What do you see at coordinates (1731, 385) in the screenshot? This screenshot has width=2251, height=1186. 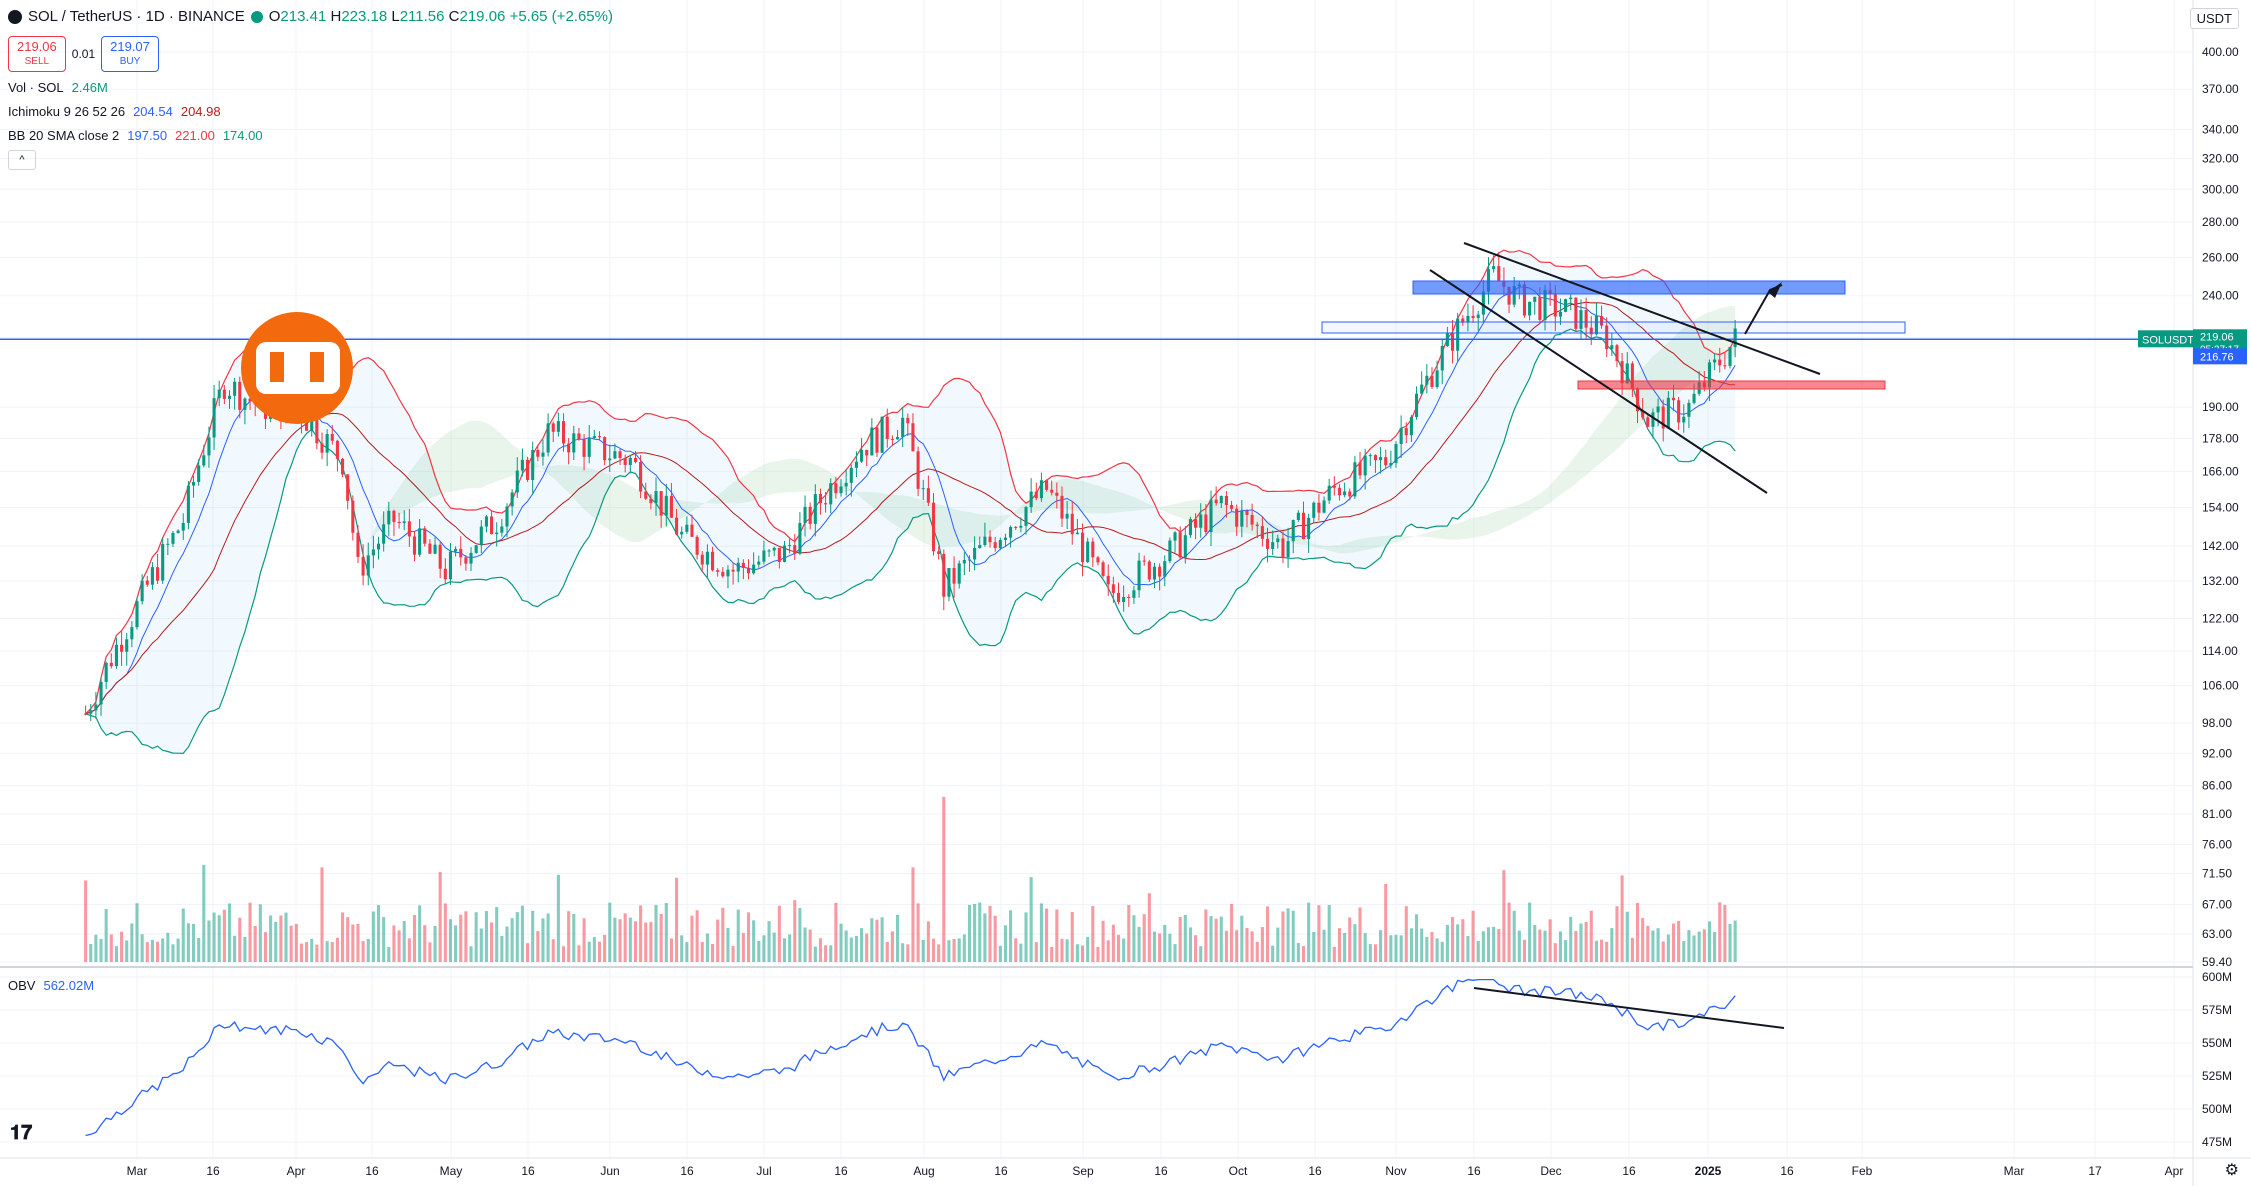 I see `support-zone` at bounding box center [1731, 385].